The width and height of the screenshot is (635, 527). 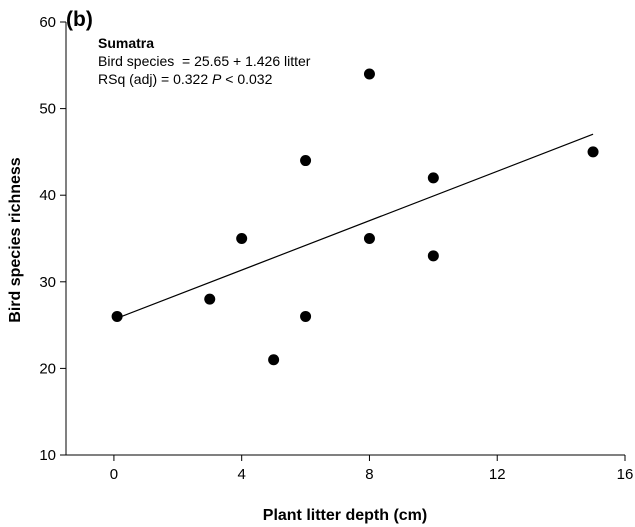 What do you see at coordinates (114, 474) in the screenshot?
I see `x-tick-label: 0` at bounding box center [114, 474].